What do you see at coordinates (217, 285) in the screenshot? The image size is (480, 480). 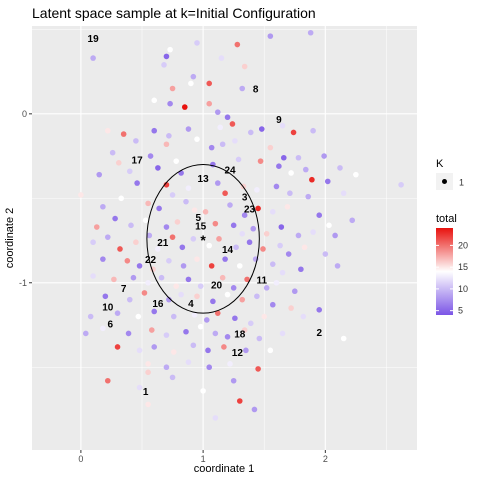 I see `node-label: 20` at bounding box center [217, 285].